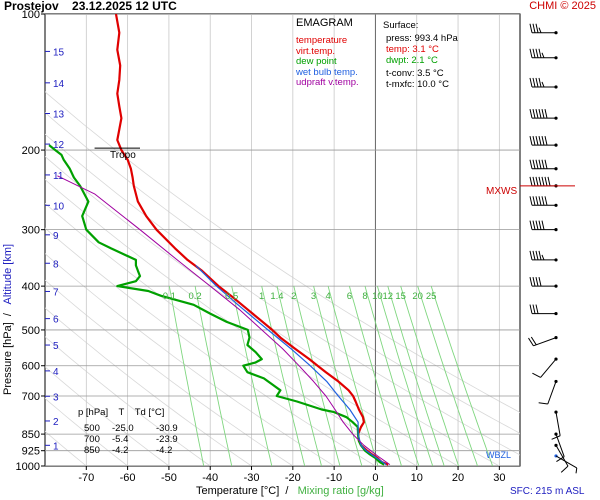  I want to click on altitude-tick-label: 12, so click(59, 145).